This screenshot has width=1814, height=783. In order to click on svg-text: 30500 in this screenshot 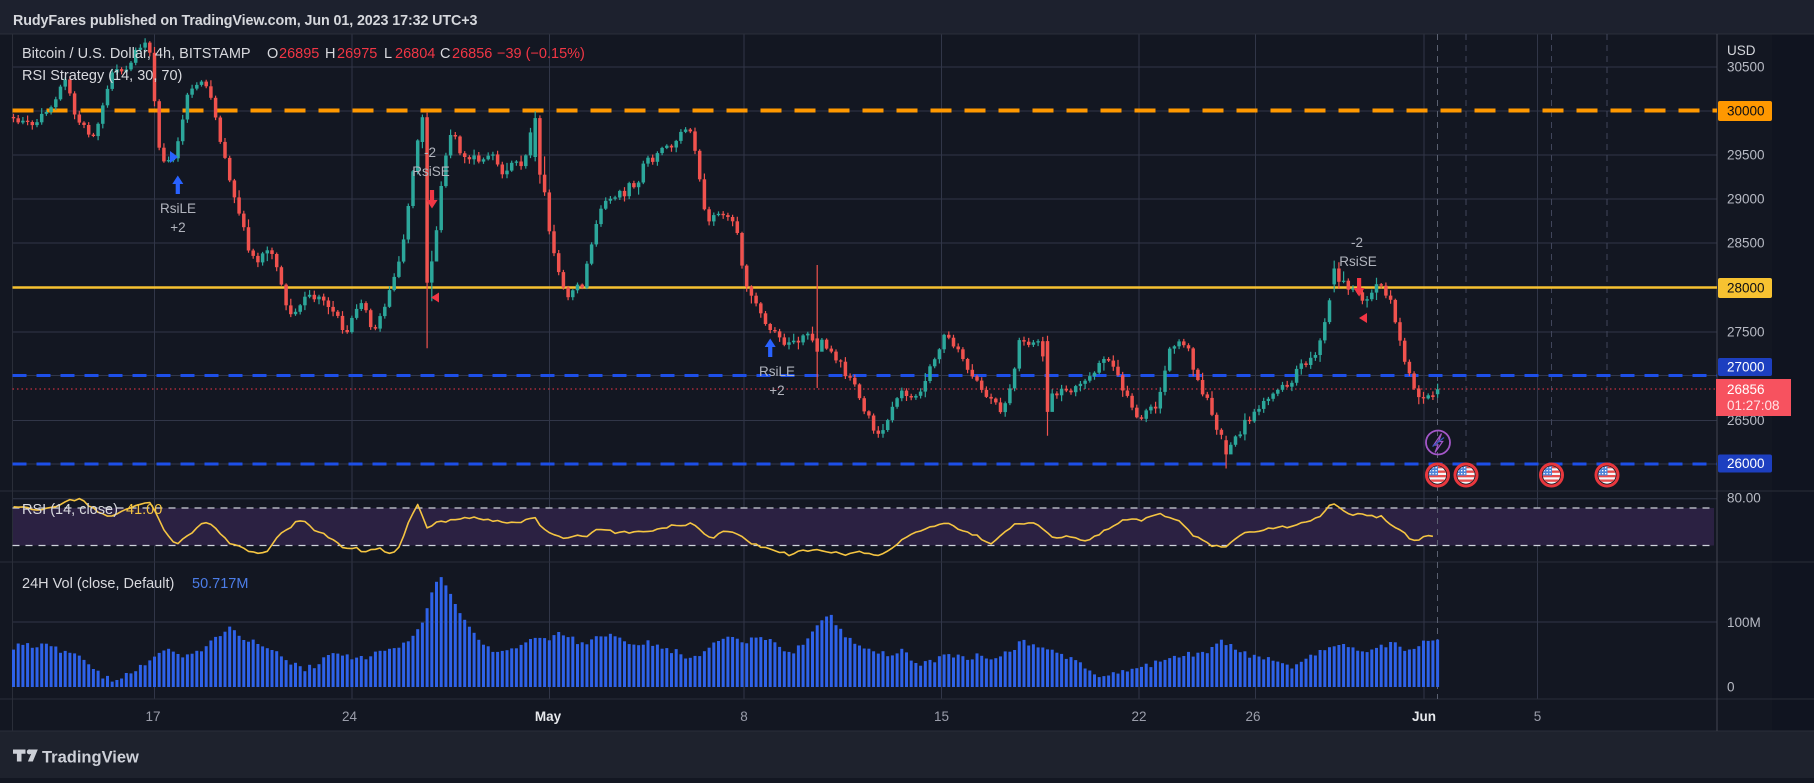, I will do `click(1746, 67)`.